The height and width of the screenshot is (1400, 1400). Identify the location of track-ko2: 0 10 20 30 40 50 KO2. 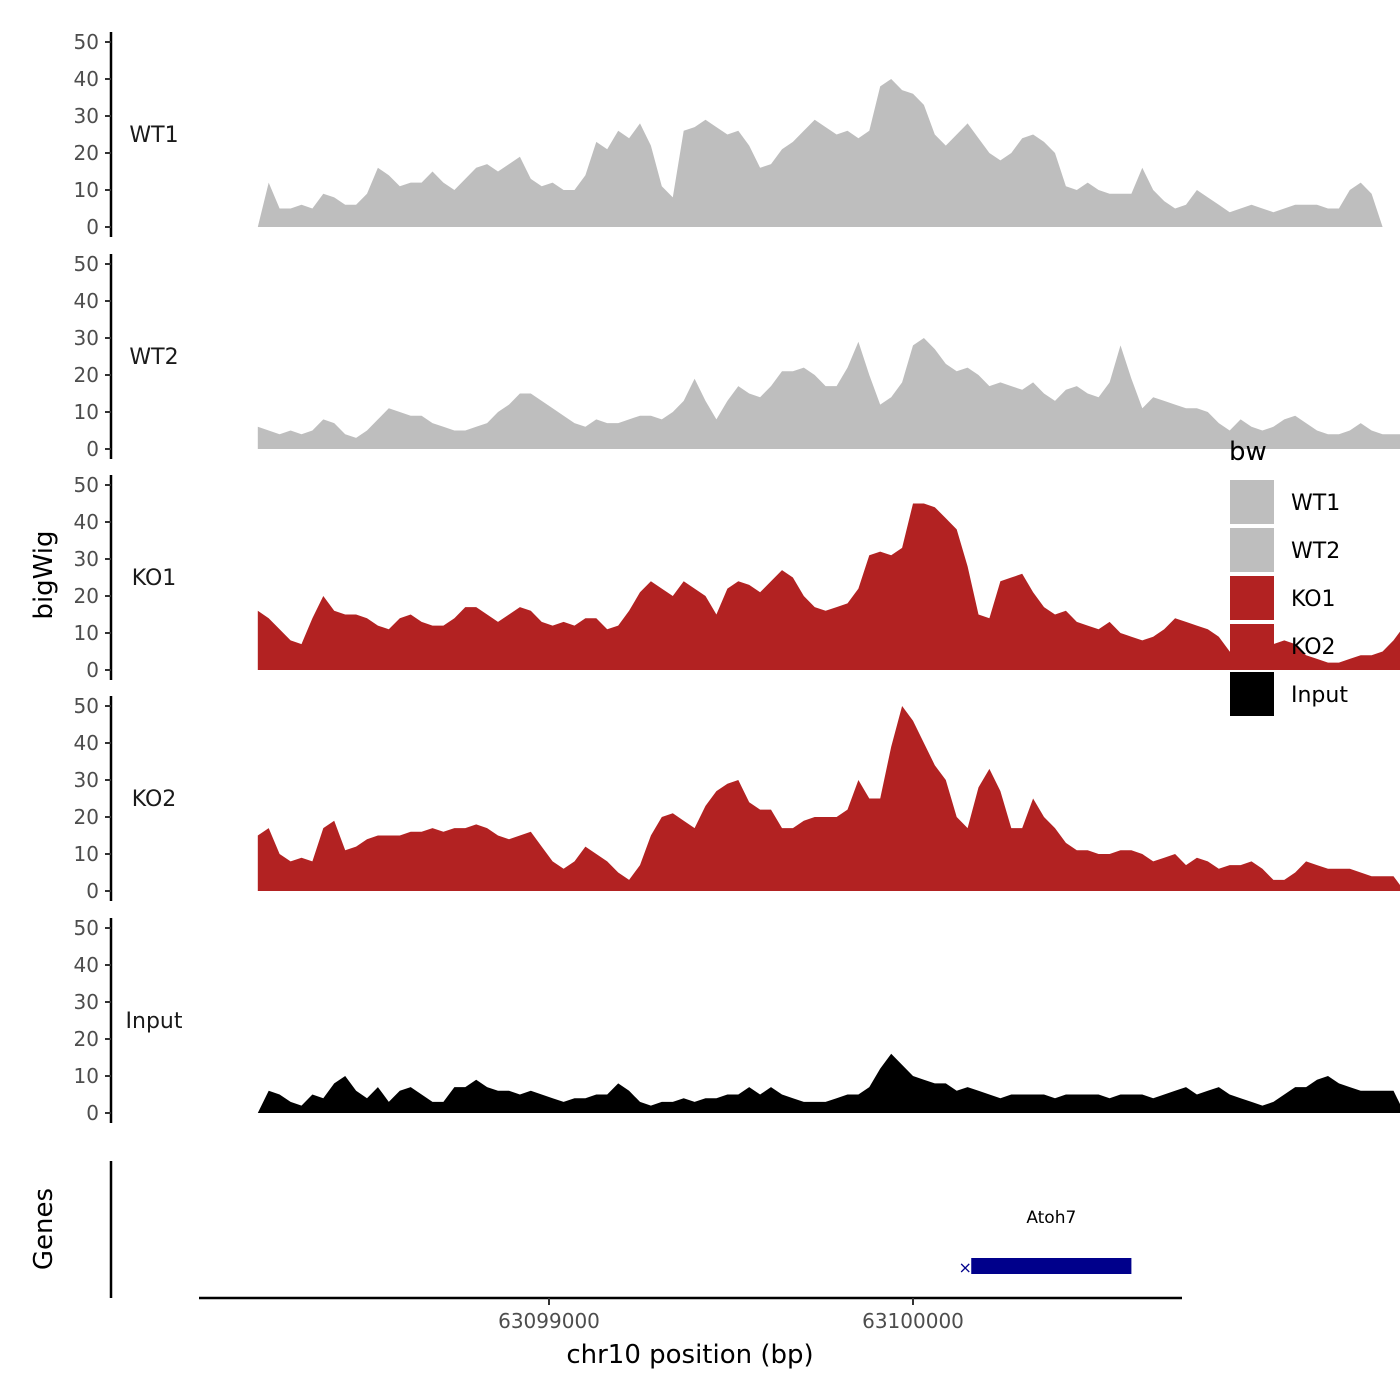
(737, 798).